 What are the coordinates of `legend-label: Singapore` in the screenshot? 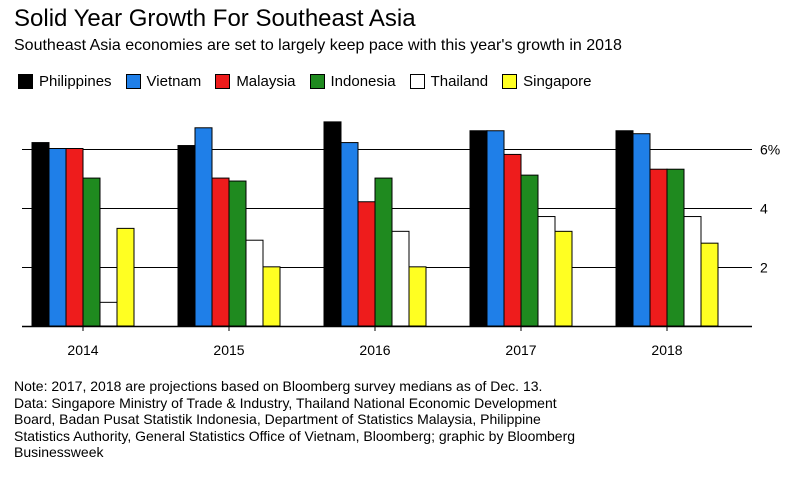 It's located at (557, 81).